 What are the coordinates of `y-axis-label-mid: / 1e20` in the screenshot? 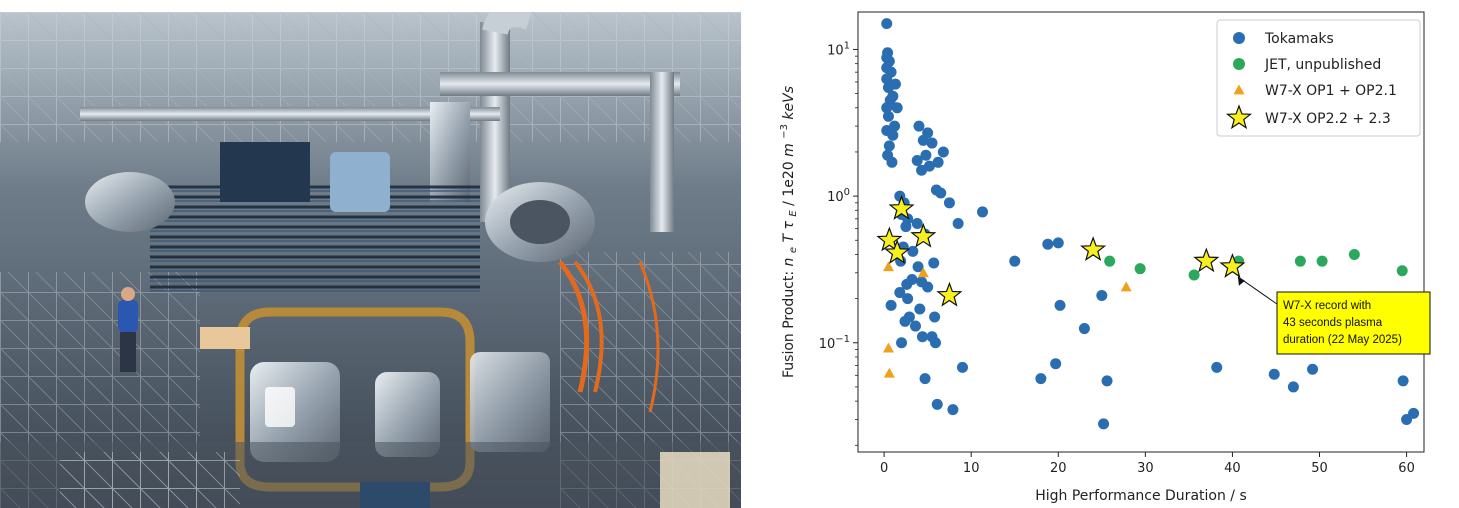 It's located at (789, 181).